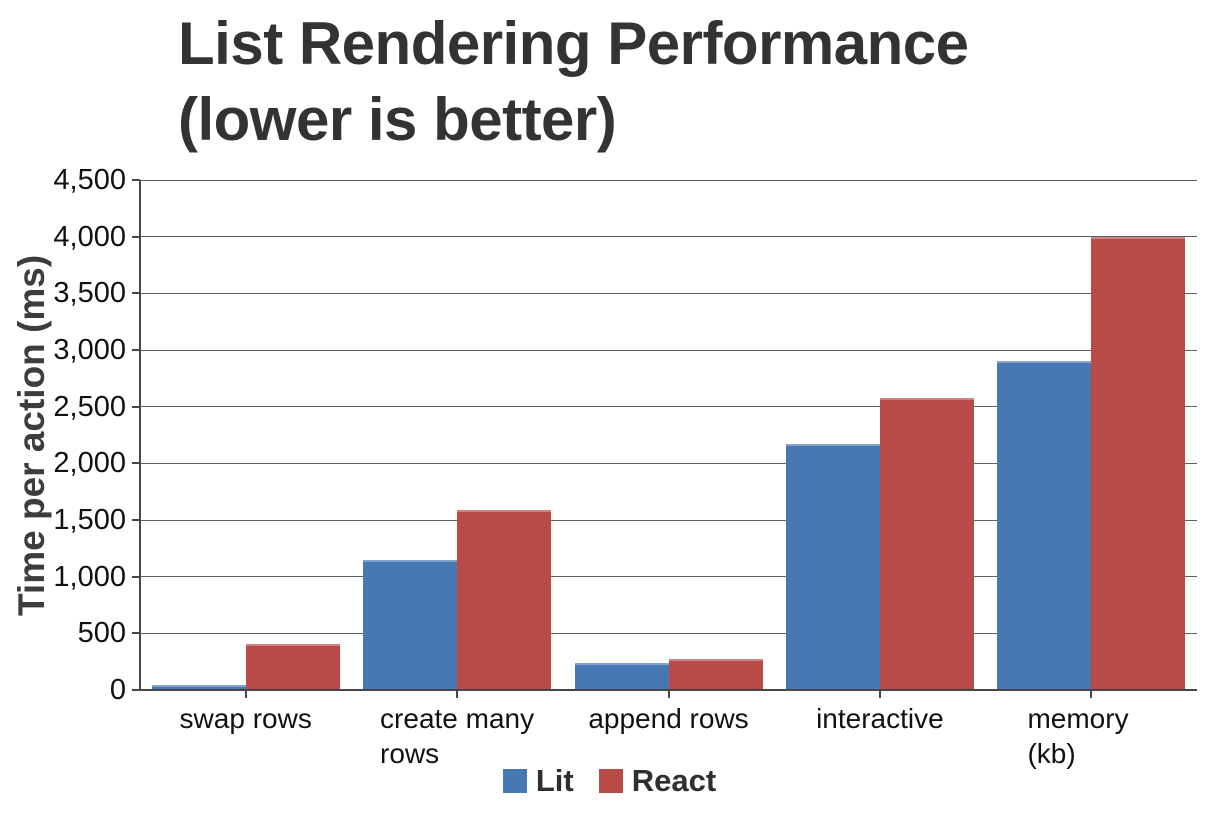 Image resolution: width=1219 pixels, height=820 pixels. What do you see at coordinates (573, 43) in the screenshot?
I see `chart-title-line1: List Rendering Performance` at bounding box center [573, 43].